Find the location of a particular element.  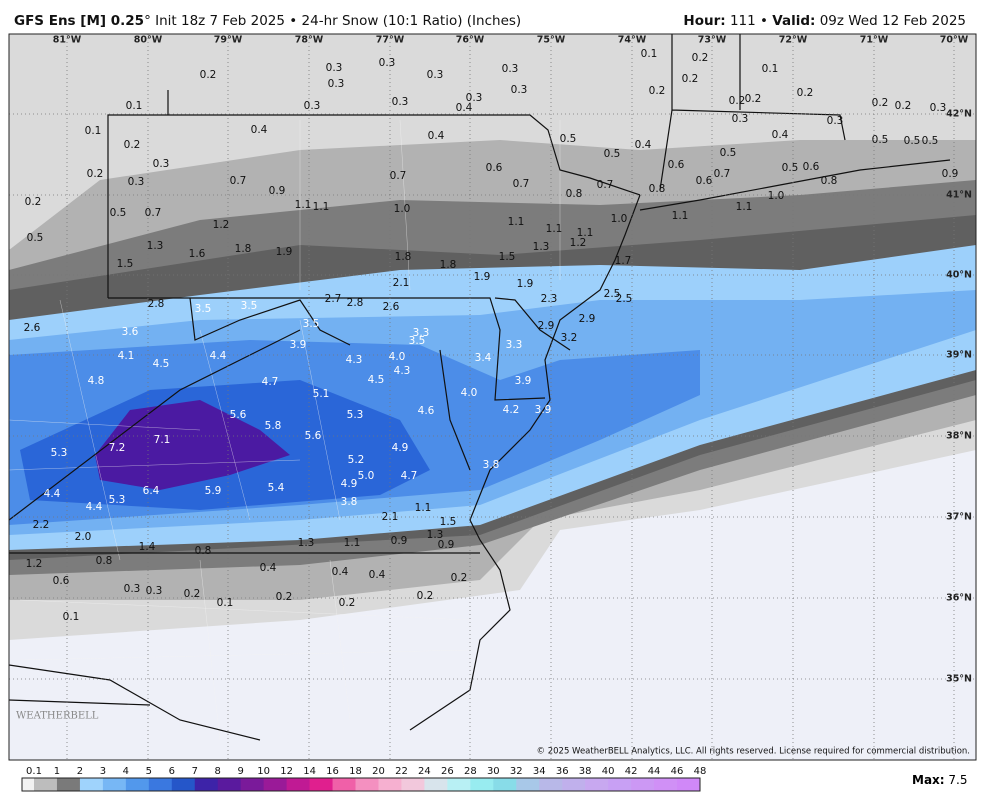

longitude-label: 79°W is located at coordinates (228, 40).